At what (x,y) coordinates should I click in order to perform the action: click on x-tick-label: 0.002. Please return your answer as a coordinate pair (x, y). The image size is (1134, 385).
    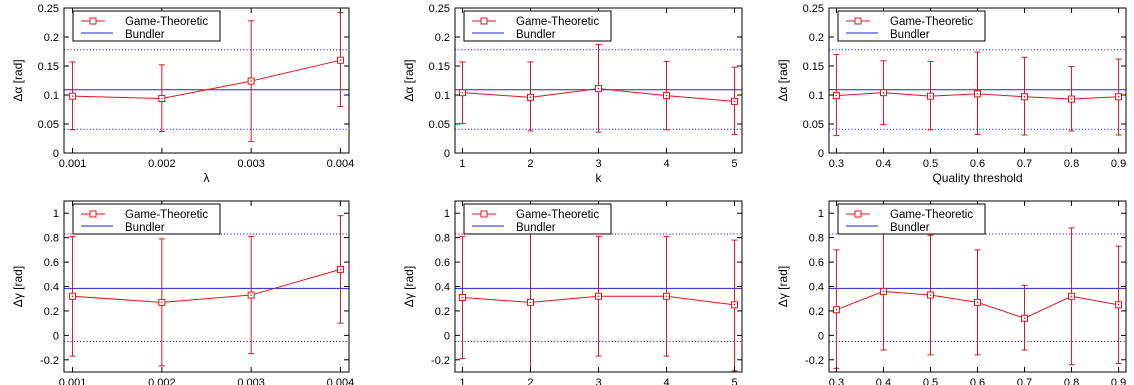
    Looking at the image, I should click on (162, 381).